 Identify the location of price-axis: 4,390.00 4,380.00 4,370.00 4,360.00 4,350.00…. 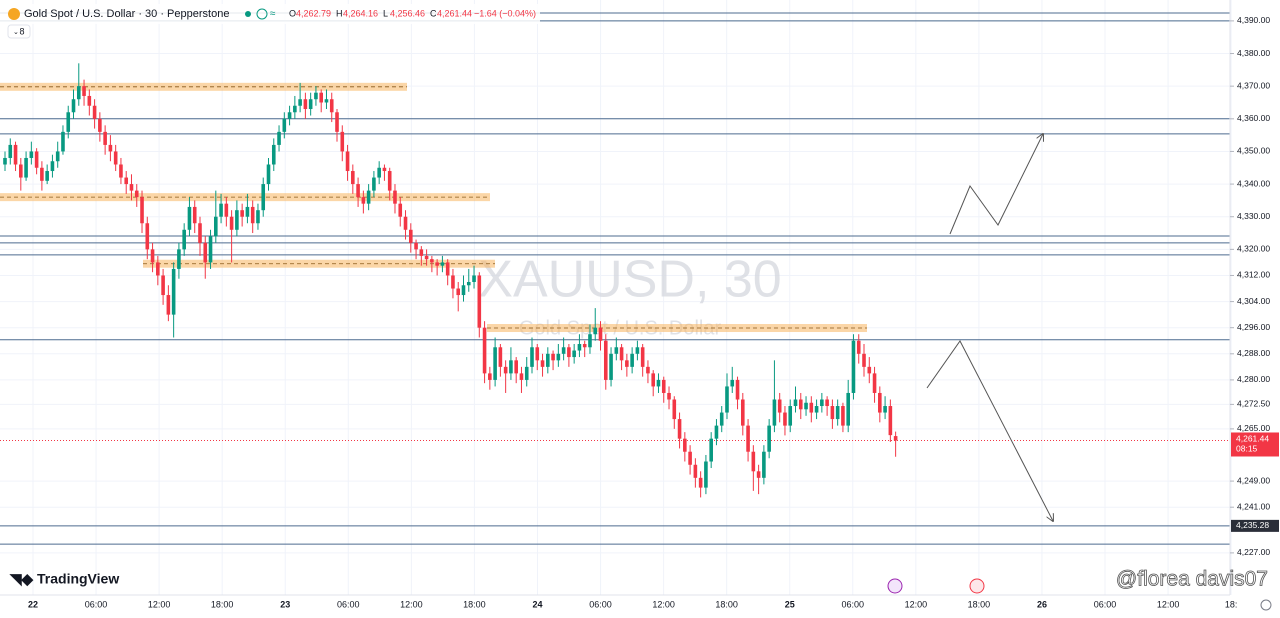
(1254, 286).